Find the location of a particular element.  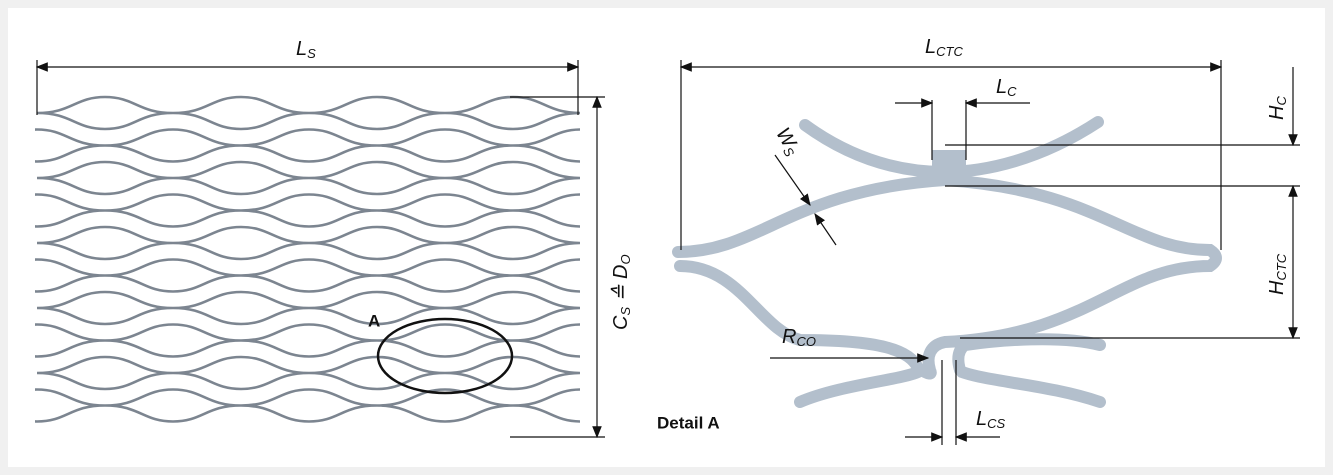

label-hctc: HCTC is located at coordinates (1277, 274).